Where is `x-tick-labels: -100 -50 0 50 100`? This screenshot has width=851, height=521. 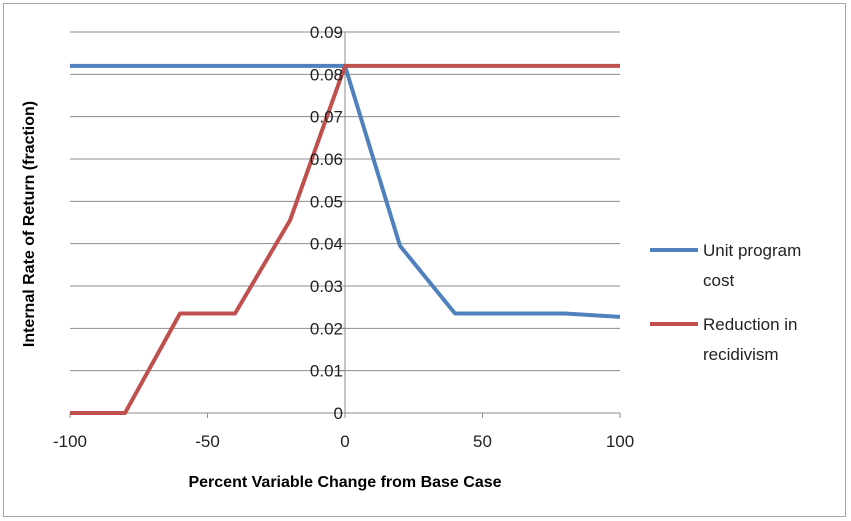 x-tick-labels: -100 -50 0 50 100 is located at coordinates (343, 441).